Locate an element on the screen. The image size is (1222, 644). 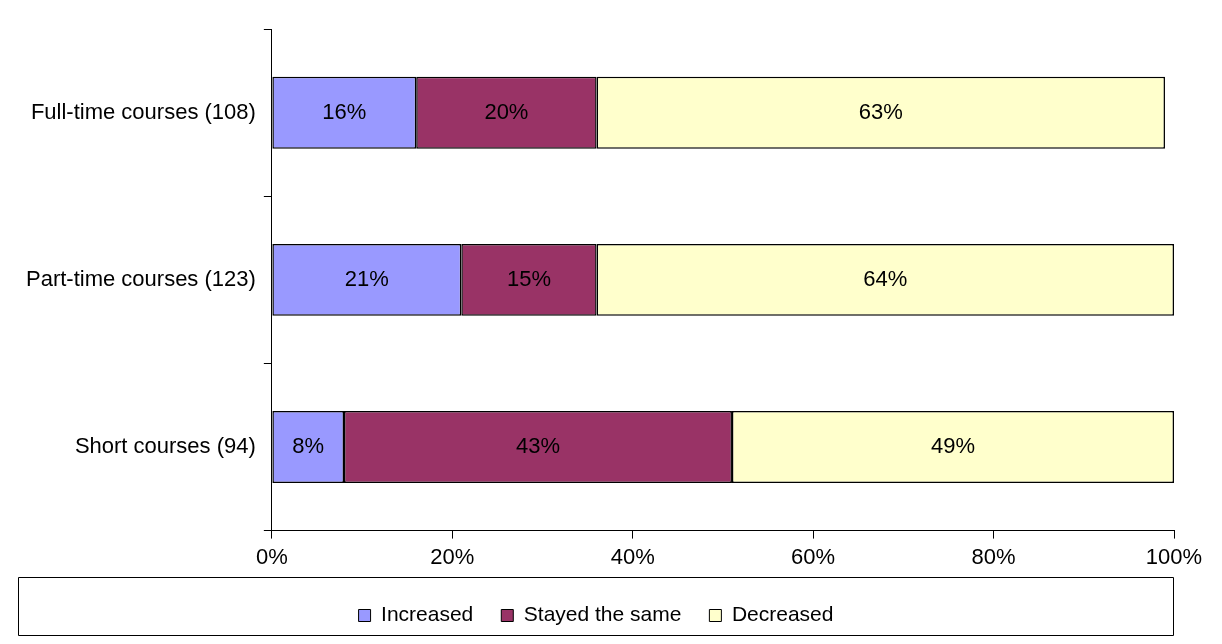
data-label: 63% is located at coordinates (880, 111).